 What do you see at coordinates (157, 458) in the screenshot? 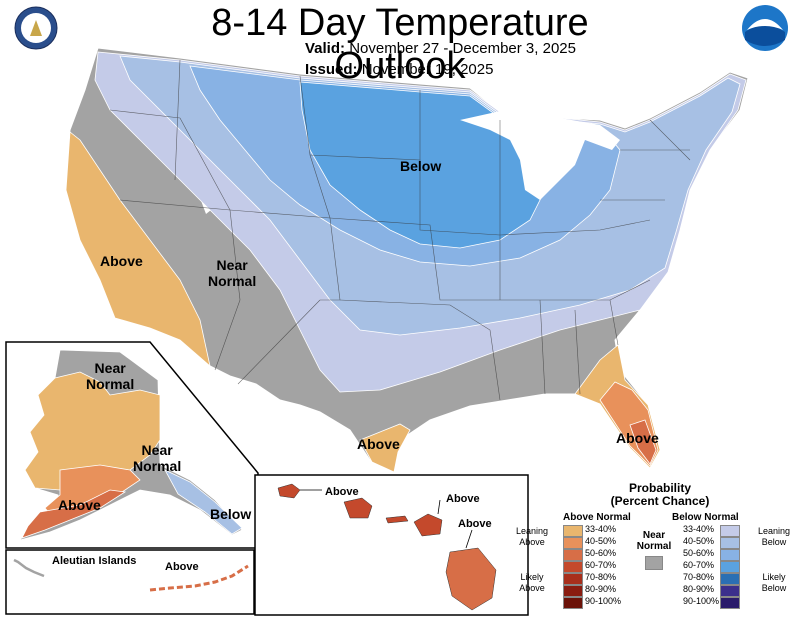
I see `label-alaska-near-normal-east: Near Normal` at bounding box center [157, 458].